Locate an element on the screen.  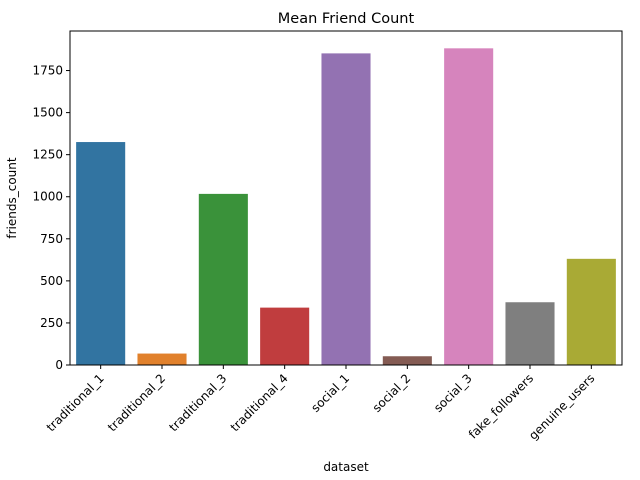
y-tick-label: 250 is located at coordinates (51, 323).